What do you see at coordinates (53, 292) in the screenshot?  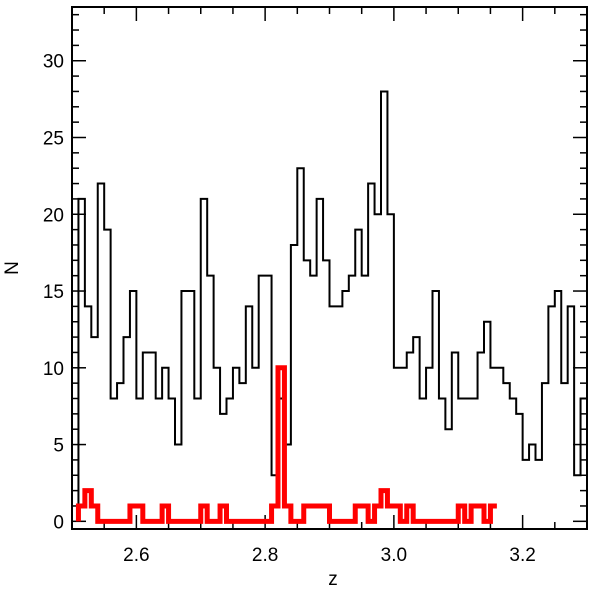 I see `y-tick-label: 15` at bounding box center [53, 292].